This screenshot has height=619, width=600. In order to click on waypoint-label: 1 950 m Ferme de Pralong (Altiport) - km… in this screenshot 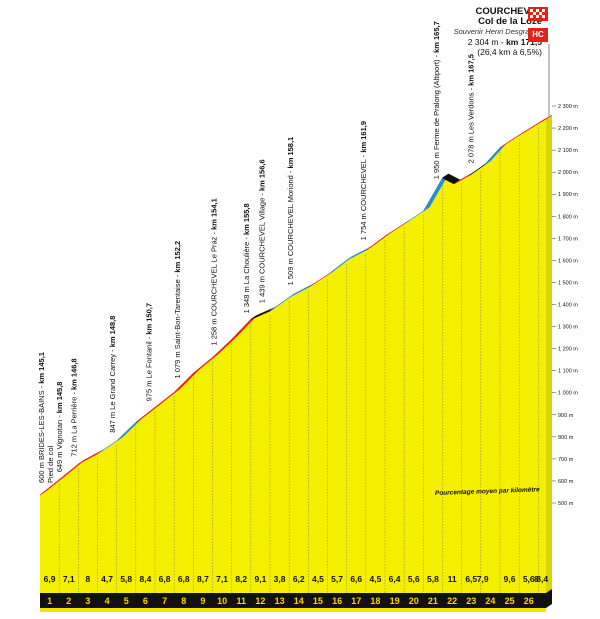, I will do `click(436, 100)`.